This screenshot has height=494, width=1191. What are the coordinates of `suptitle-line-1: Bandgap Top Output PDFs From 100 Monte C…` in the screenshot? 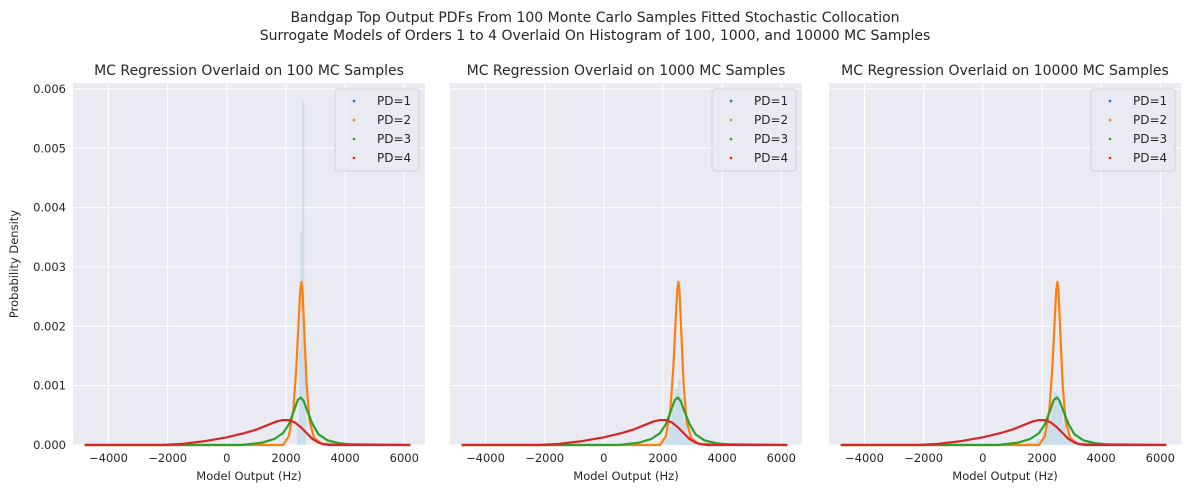 It's located at (594, 18).